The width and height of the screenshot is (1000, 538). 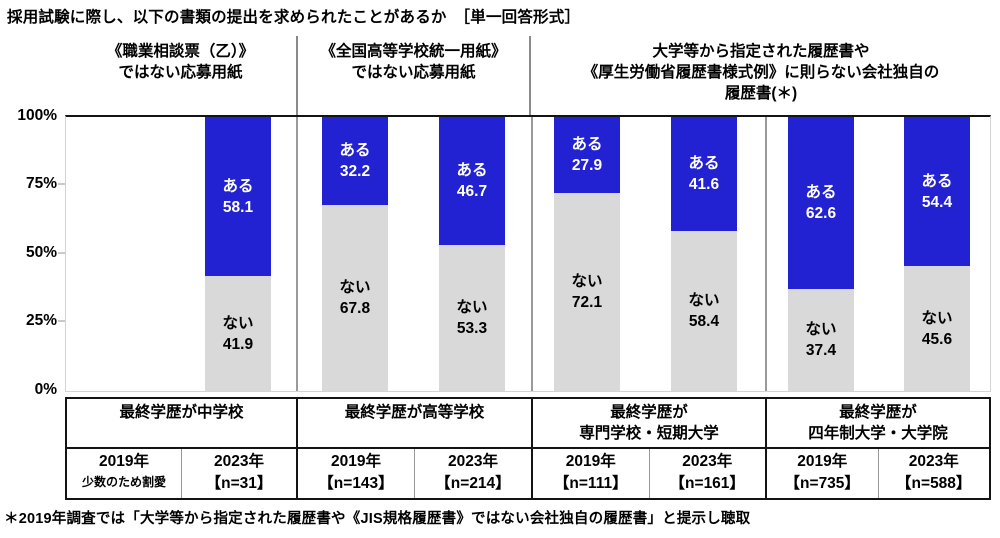 What do you see at coordinates (937, 192) in the screenshot?
I see `aru-segment: ある 54.4` at bounding box center [937, 192].